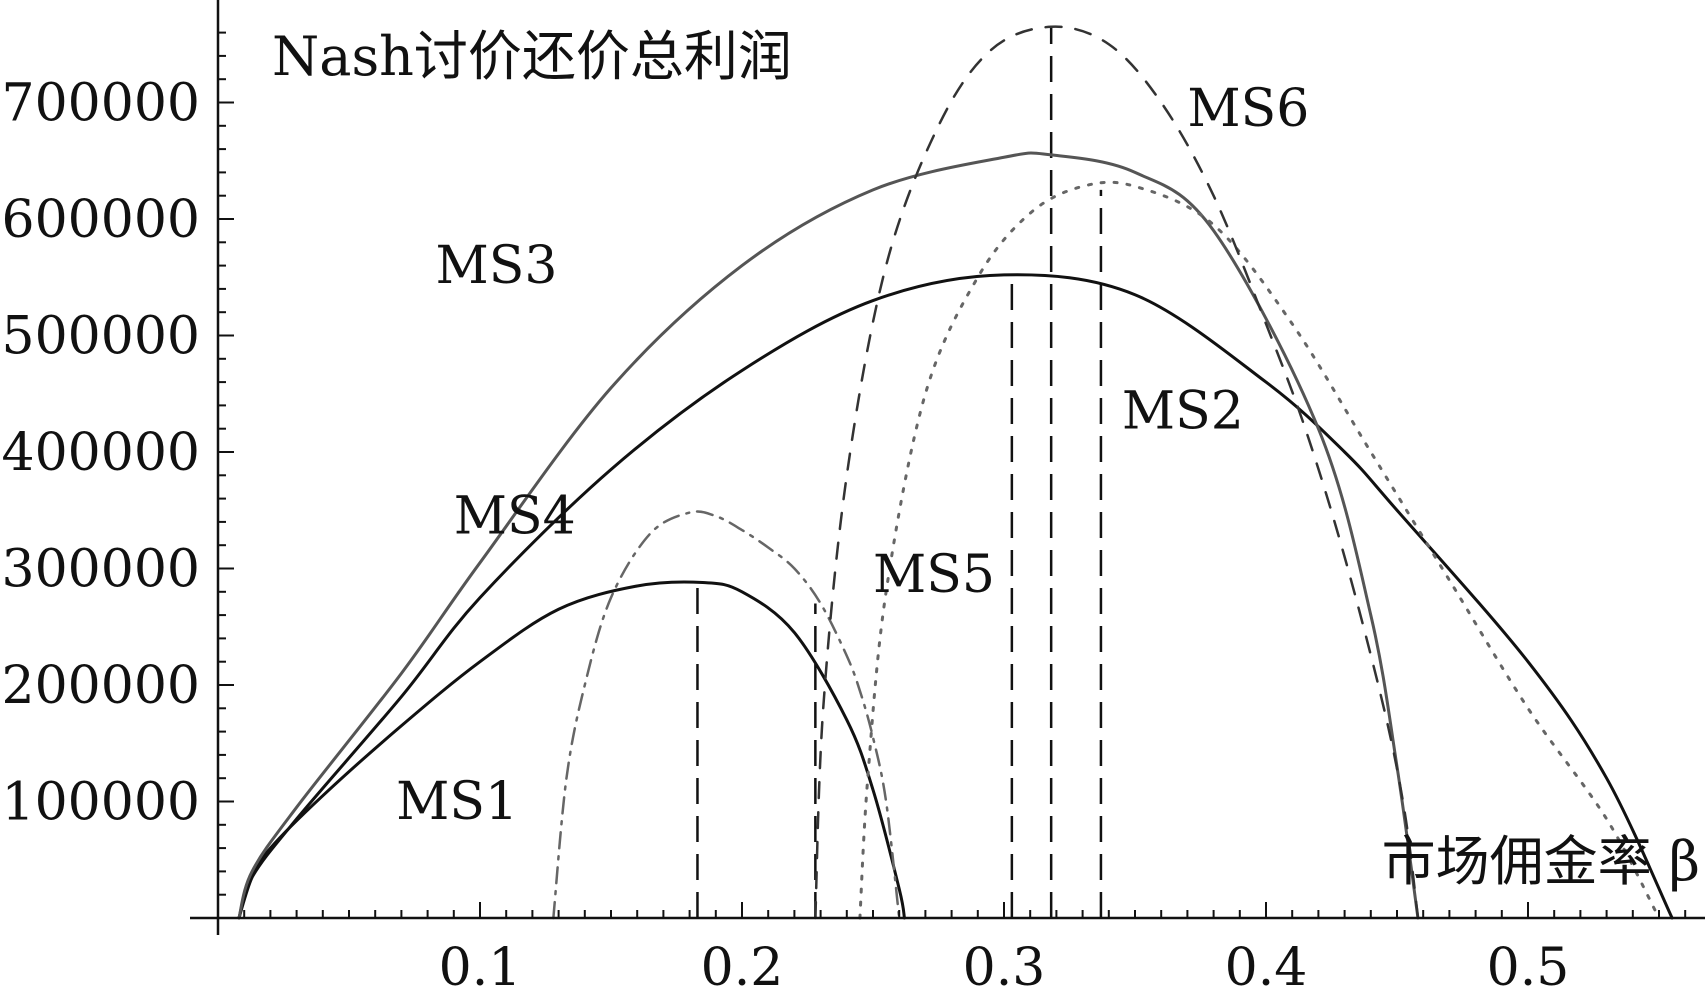 Image resolution: width=1708 pixels, height=990 pixels. I want to click on y-tick-label: 200000, so click(100, 686).